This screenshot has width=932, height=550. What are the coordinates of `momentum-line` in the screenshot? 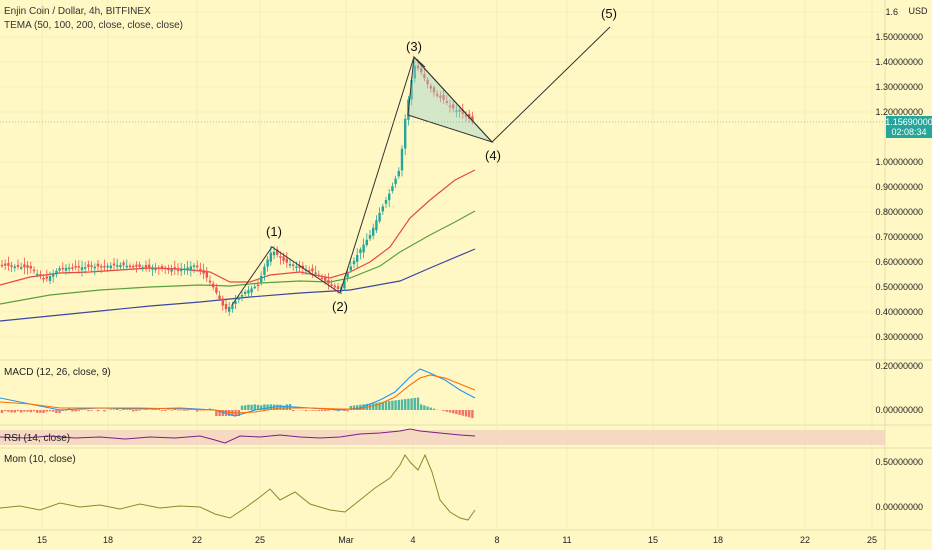 It's located at (238, 487).